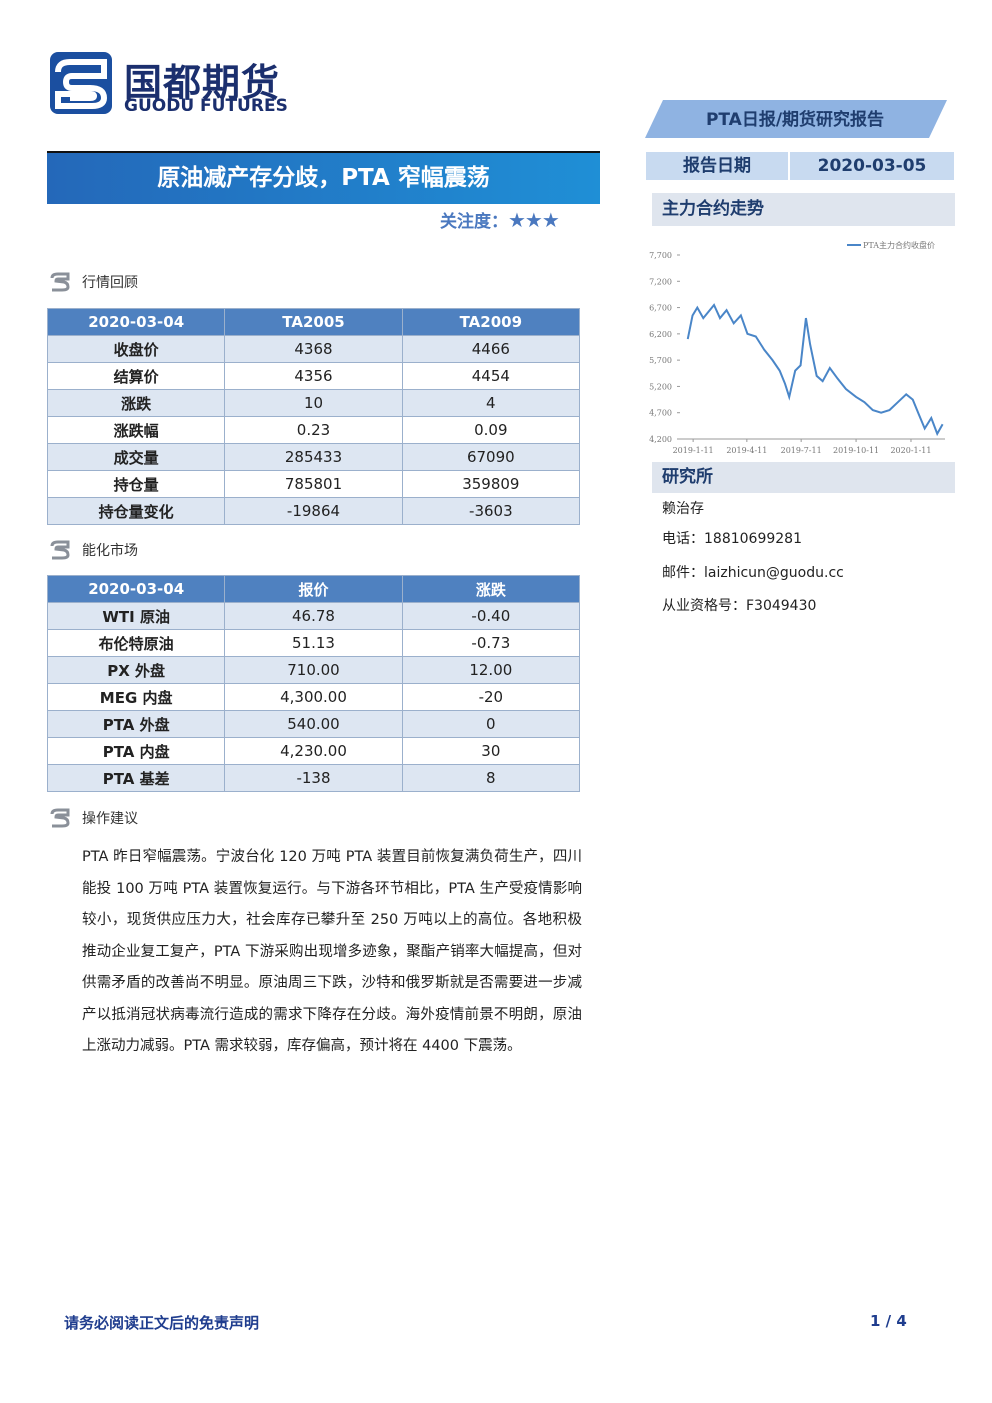 The image size is (992, 1403). I want to click on header-row: 2020-03-04 报价 涨跌, so click(313, 589).